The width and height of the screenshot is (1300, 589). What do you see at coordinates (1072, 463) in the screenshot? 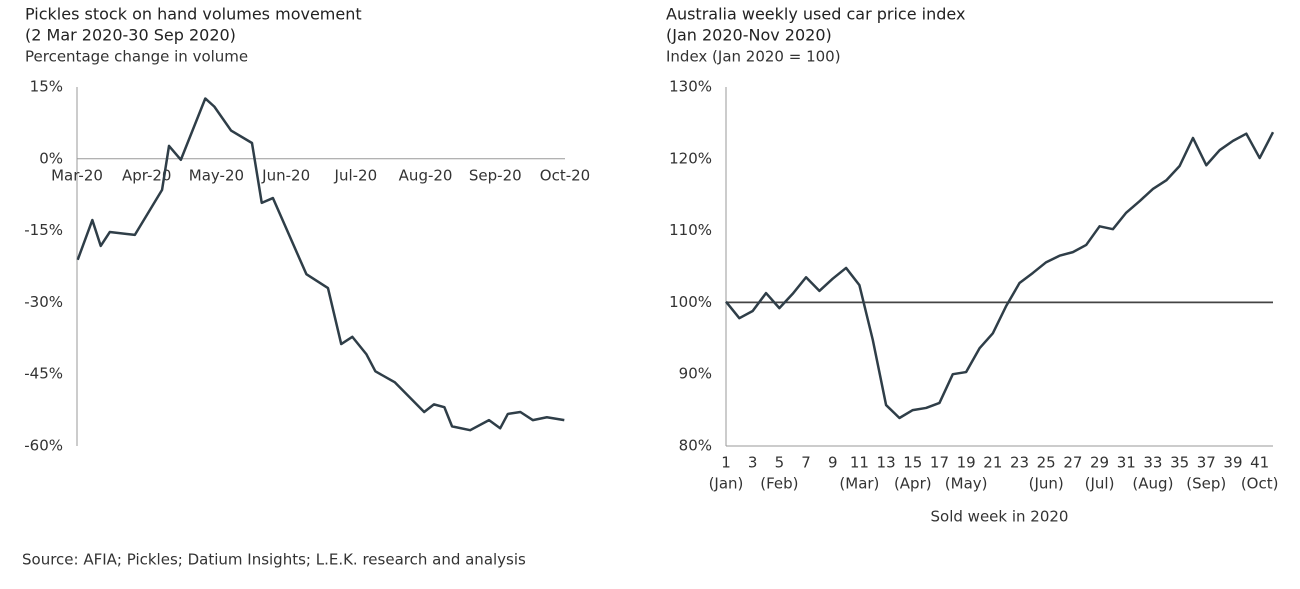
I see `x-tick-label: 27` at bounding box center [1072, 463].